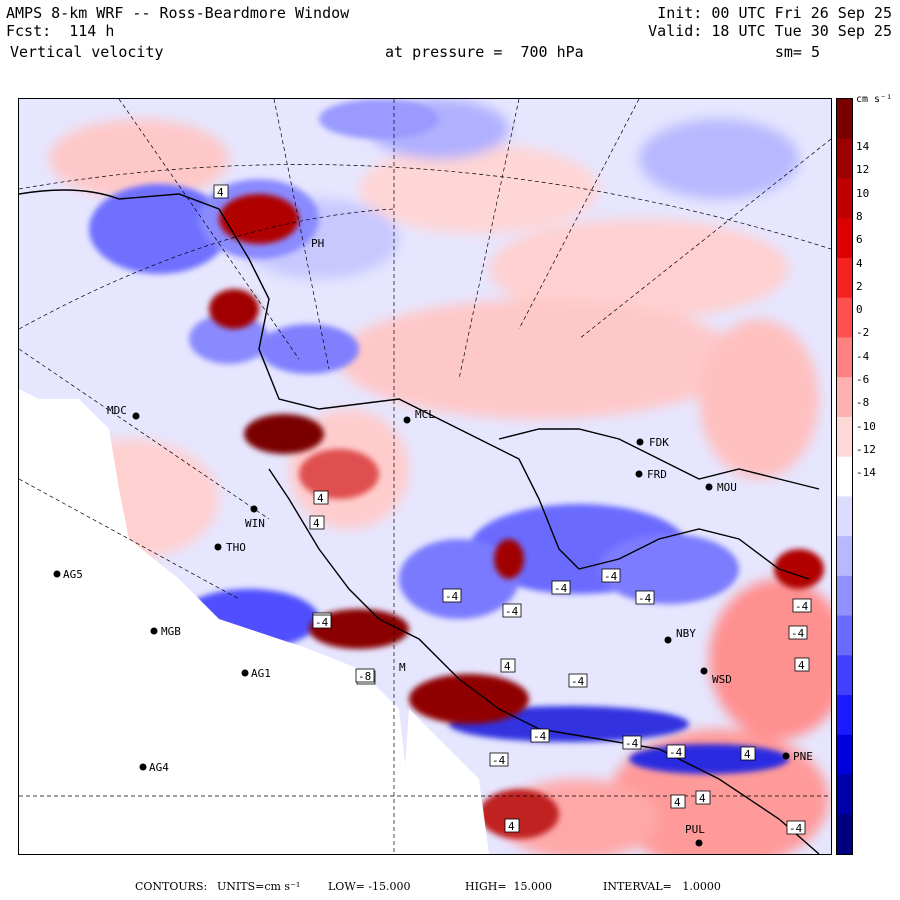  What do you see at coordinates (786, 756) in the screenshot?
I see `station-dot-pne` at bounding box center [786, 756].